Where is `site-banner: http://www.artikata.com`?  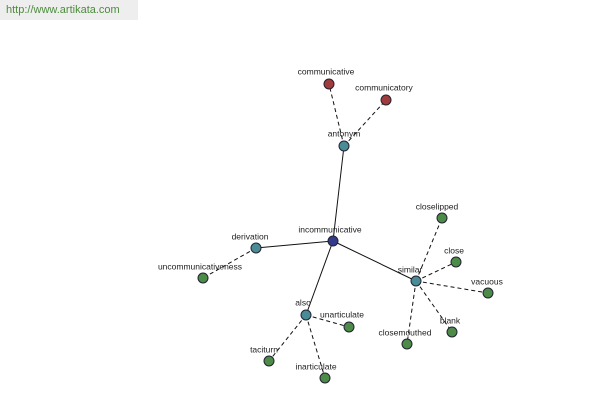 site-banner: http://www.artikata.com is located at coordinates (69, 10).